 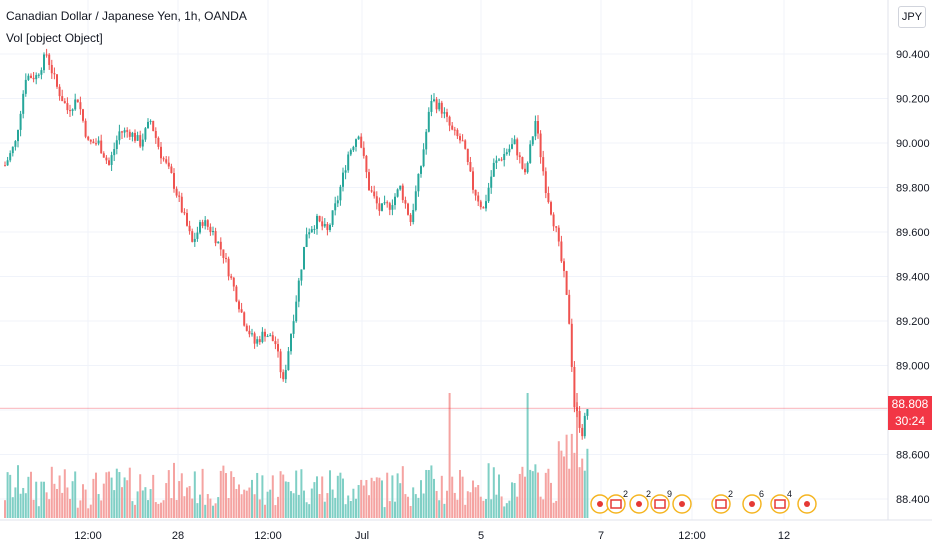 What do you see at coordinates (703, 501) in the screenshot?
I see `event-markers: 2 2 9 2 6 4` at bounding box center [703, 501].